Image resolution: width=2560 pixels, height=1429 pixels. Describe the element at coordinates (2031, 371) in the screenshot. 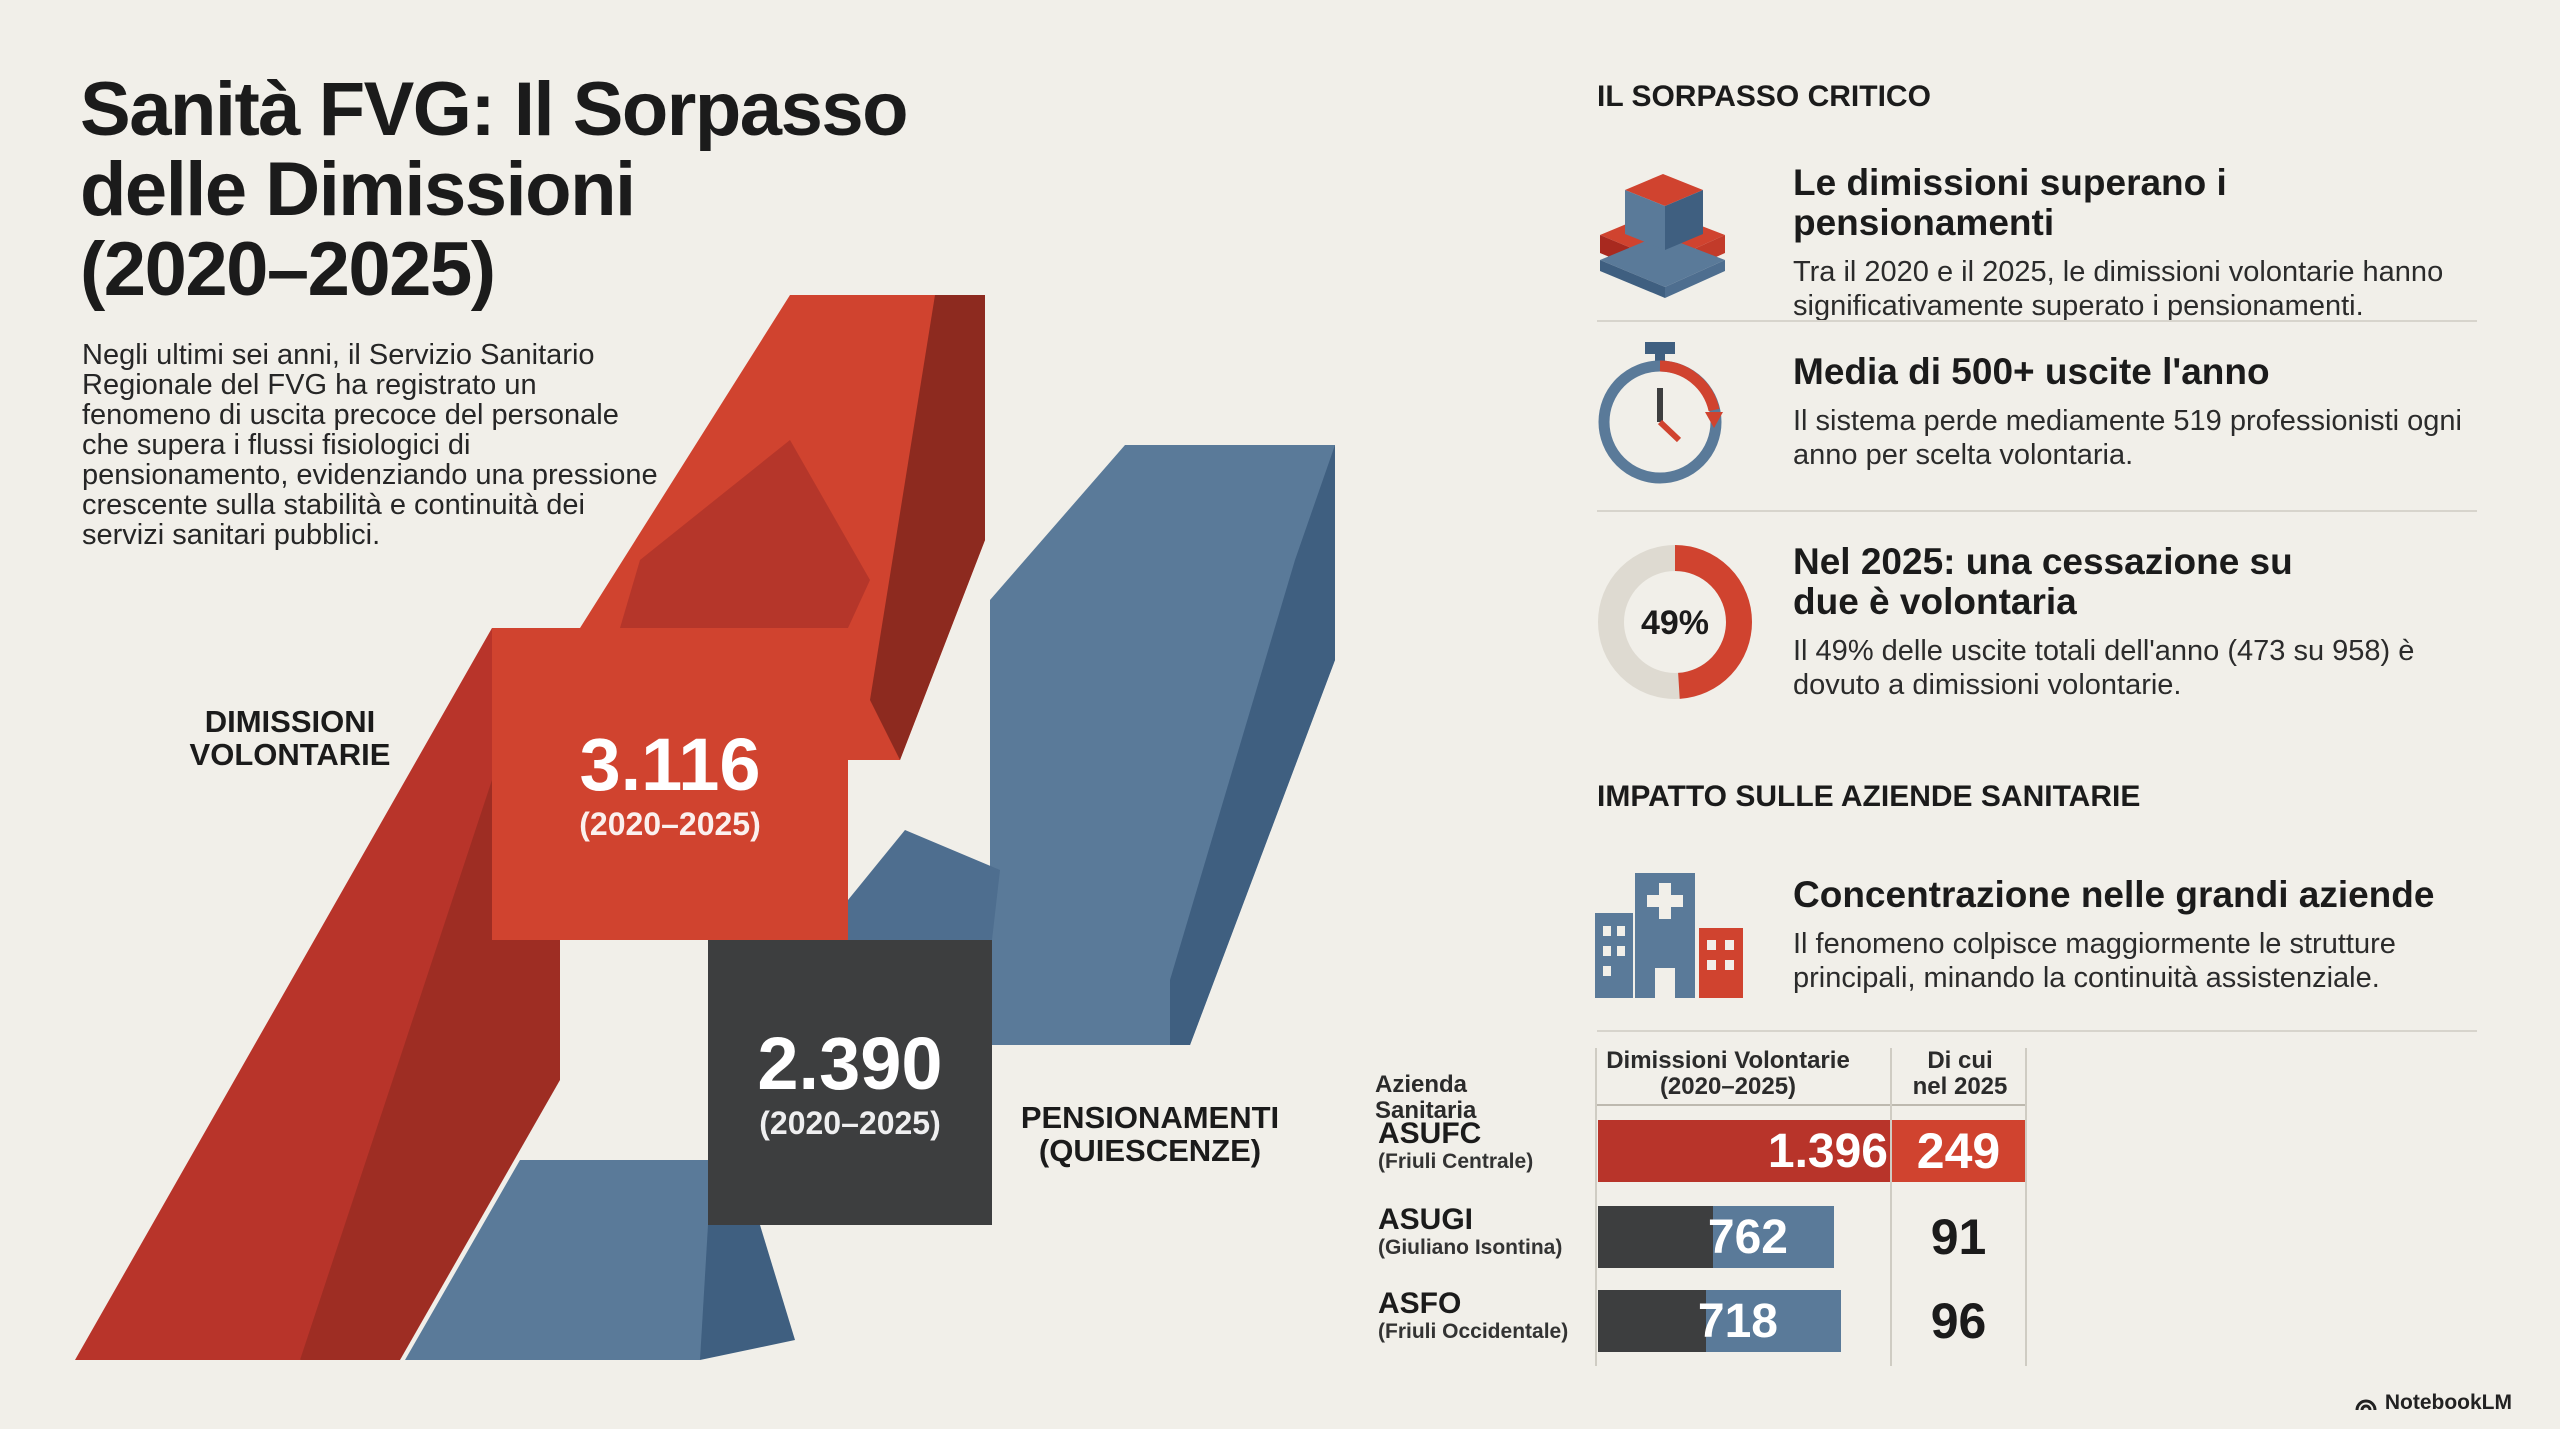

I see `item-title: Media di 500+ uscite l'anno` at that location.